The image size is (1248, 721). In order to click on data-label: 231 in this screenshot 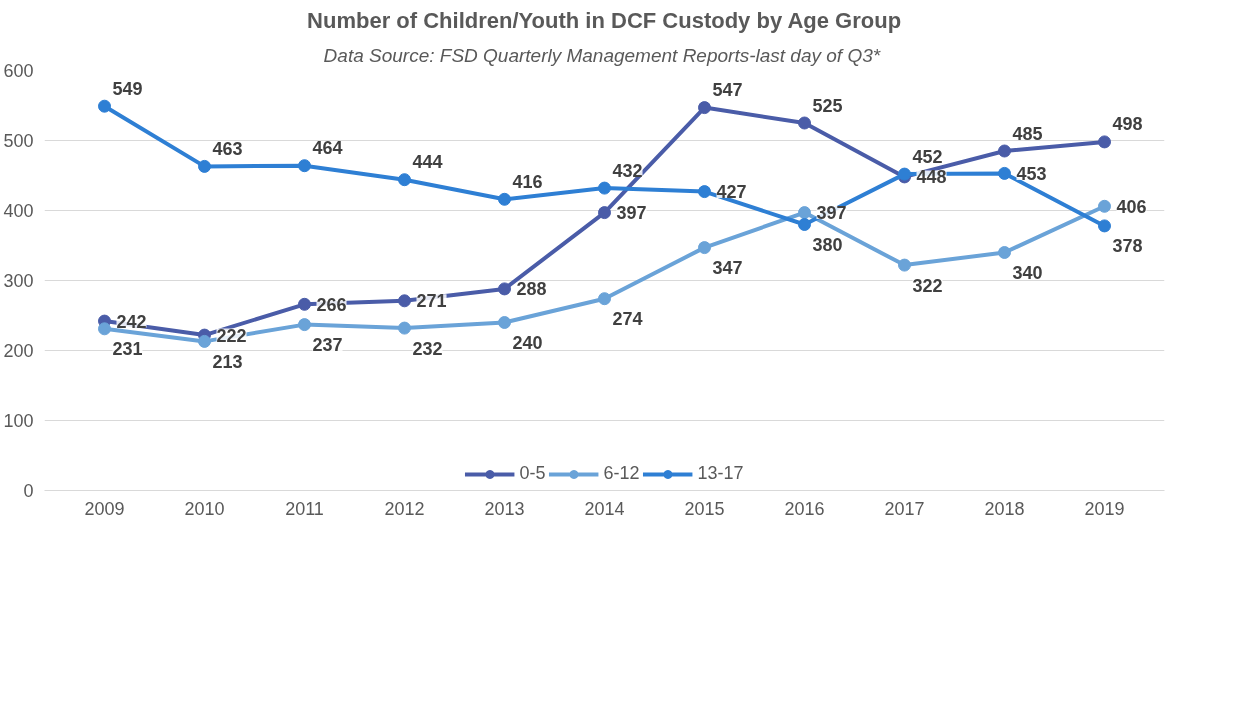, I will do `click(127, 349)`.